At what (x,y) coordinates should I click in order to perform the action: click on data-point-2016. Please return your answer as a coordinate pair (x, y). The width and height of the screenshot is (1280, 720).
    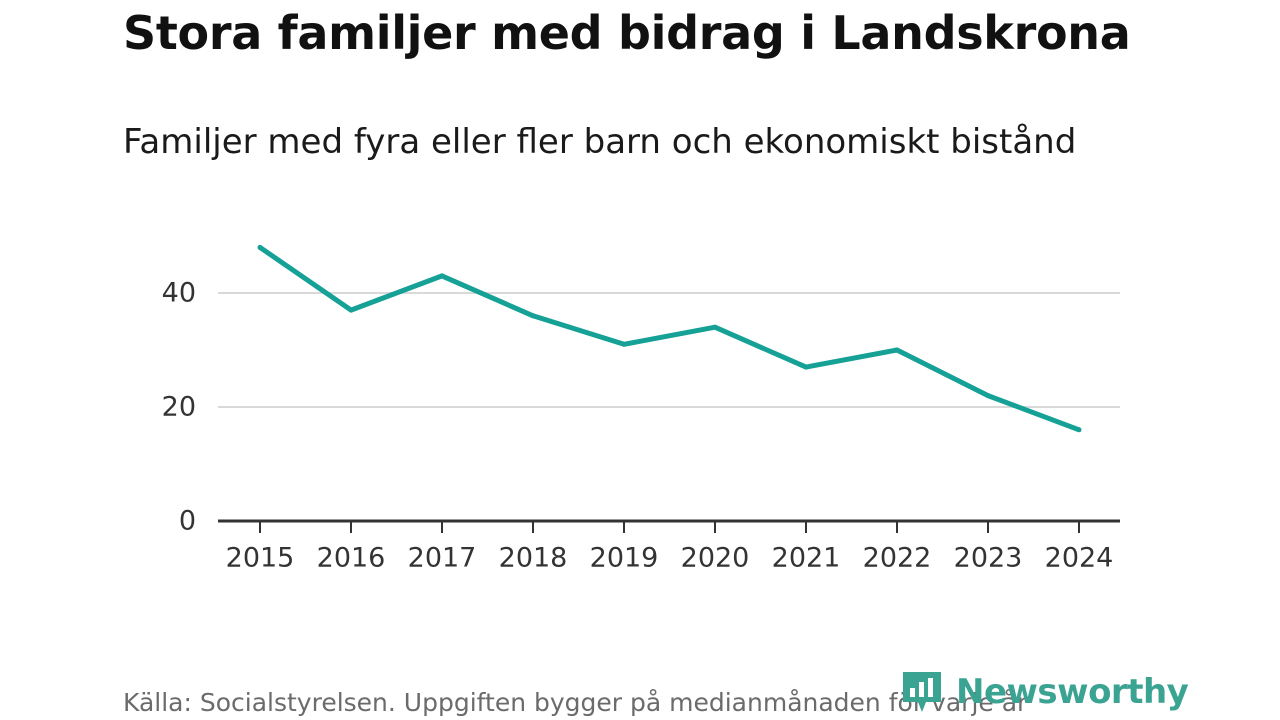
    Looking at the image, I should click on (351, 310).